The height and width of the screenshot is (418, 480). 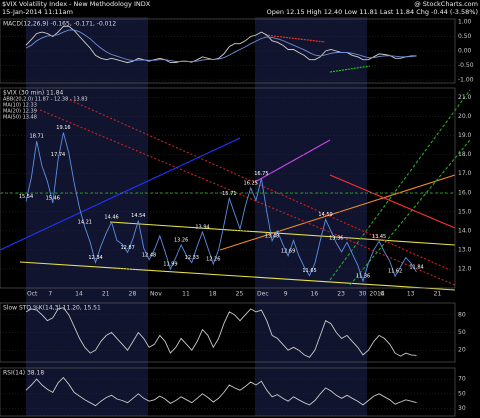 What do you see at coordinates (465, 135) in the screenshot?
I see `y-tick-label: 19.0` at bounding box center [465, 135].